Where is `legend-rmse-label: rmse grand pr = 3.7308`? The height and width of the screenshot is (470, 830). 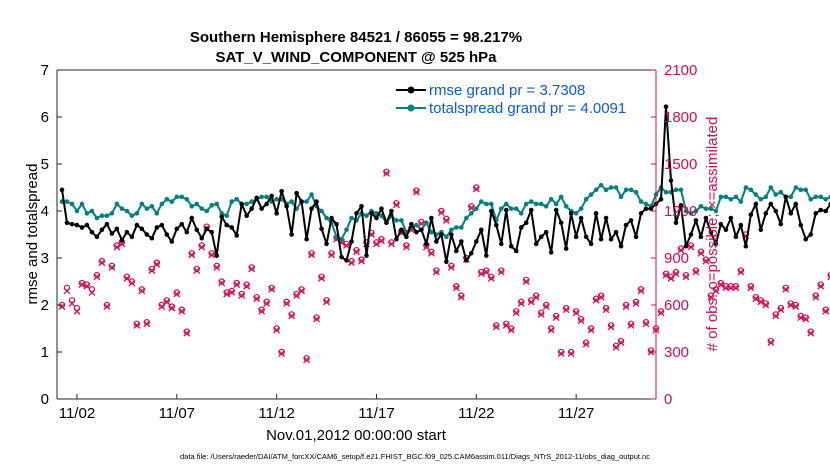 legend-rmse-label: rmse grand pr = 3.7308 is located at coordinates (507, 90).